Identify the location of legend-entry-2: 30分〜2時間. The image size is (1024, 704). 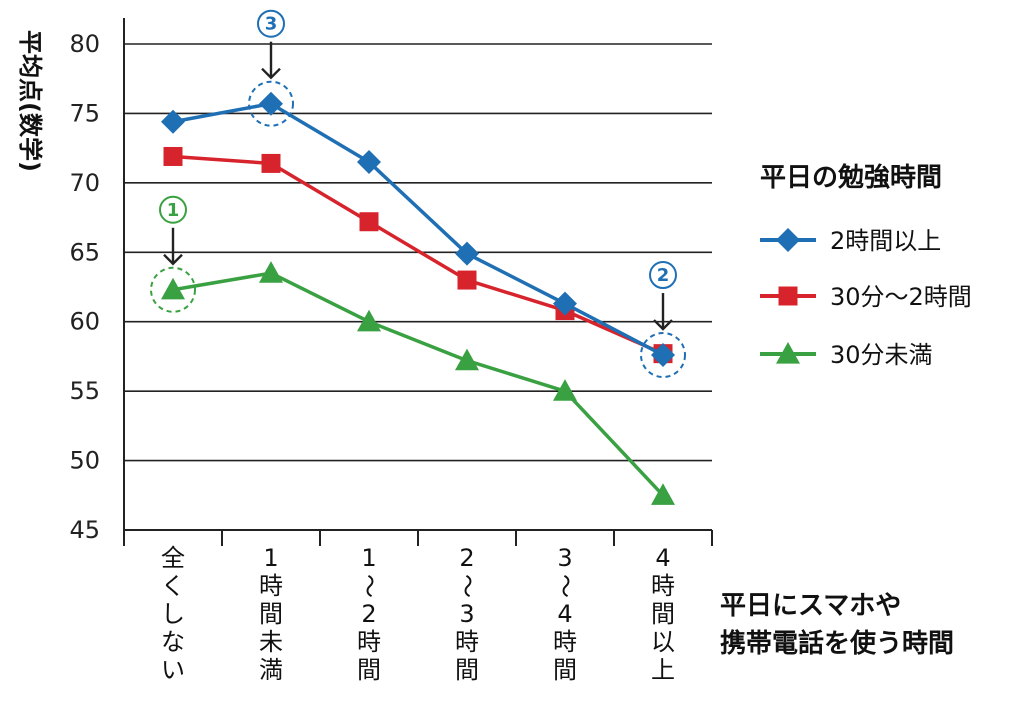
(866, 297).